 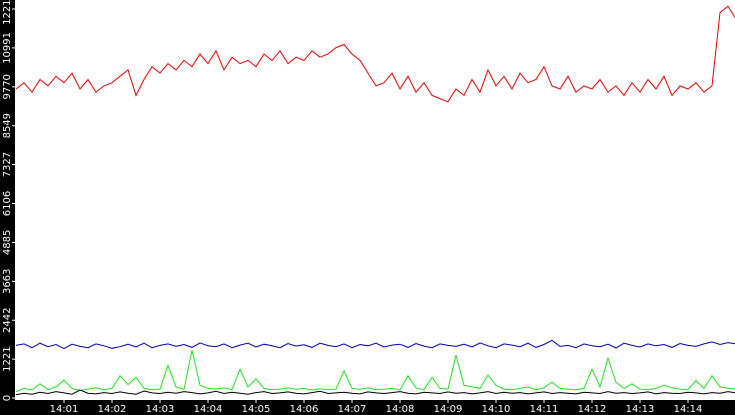 I want to click on y-tick-label: 2442, so click(x=7, y=319).